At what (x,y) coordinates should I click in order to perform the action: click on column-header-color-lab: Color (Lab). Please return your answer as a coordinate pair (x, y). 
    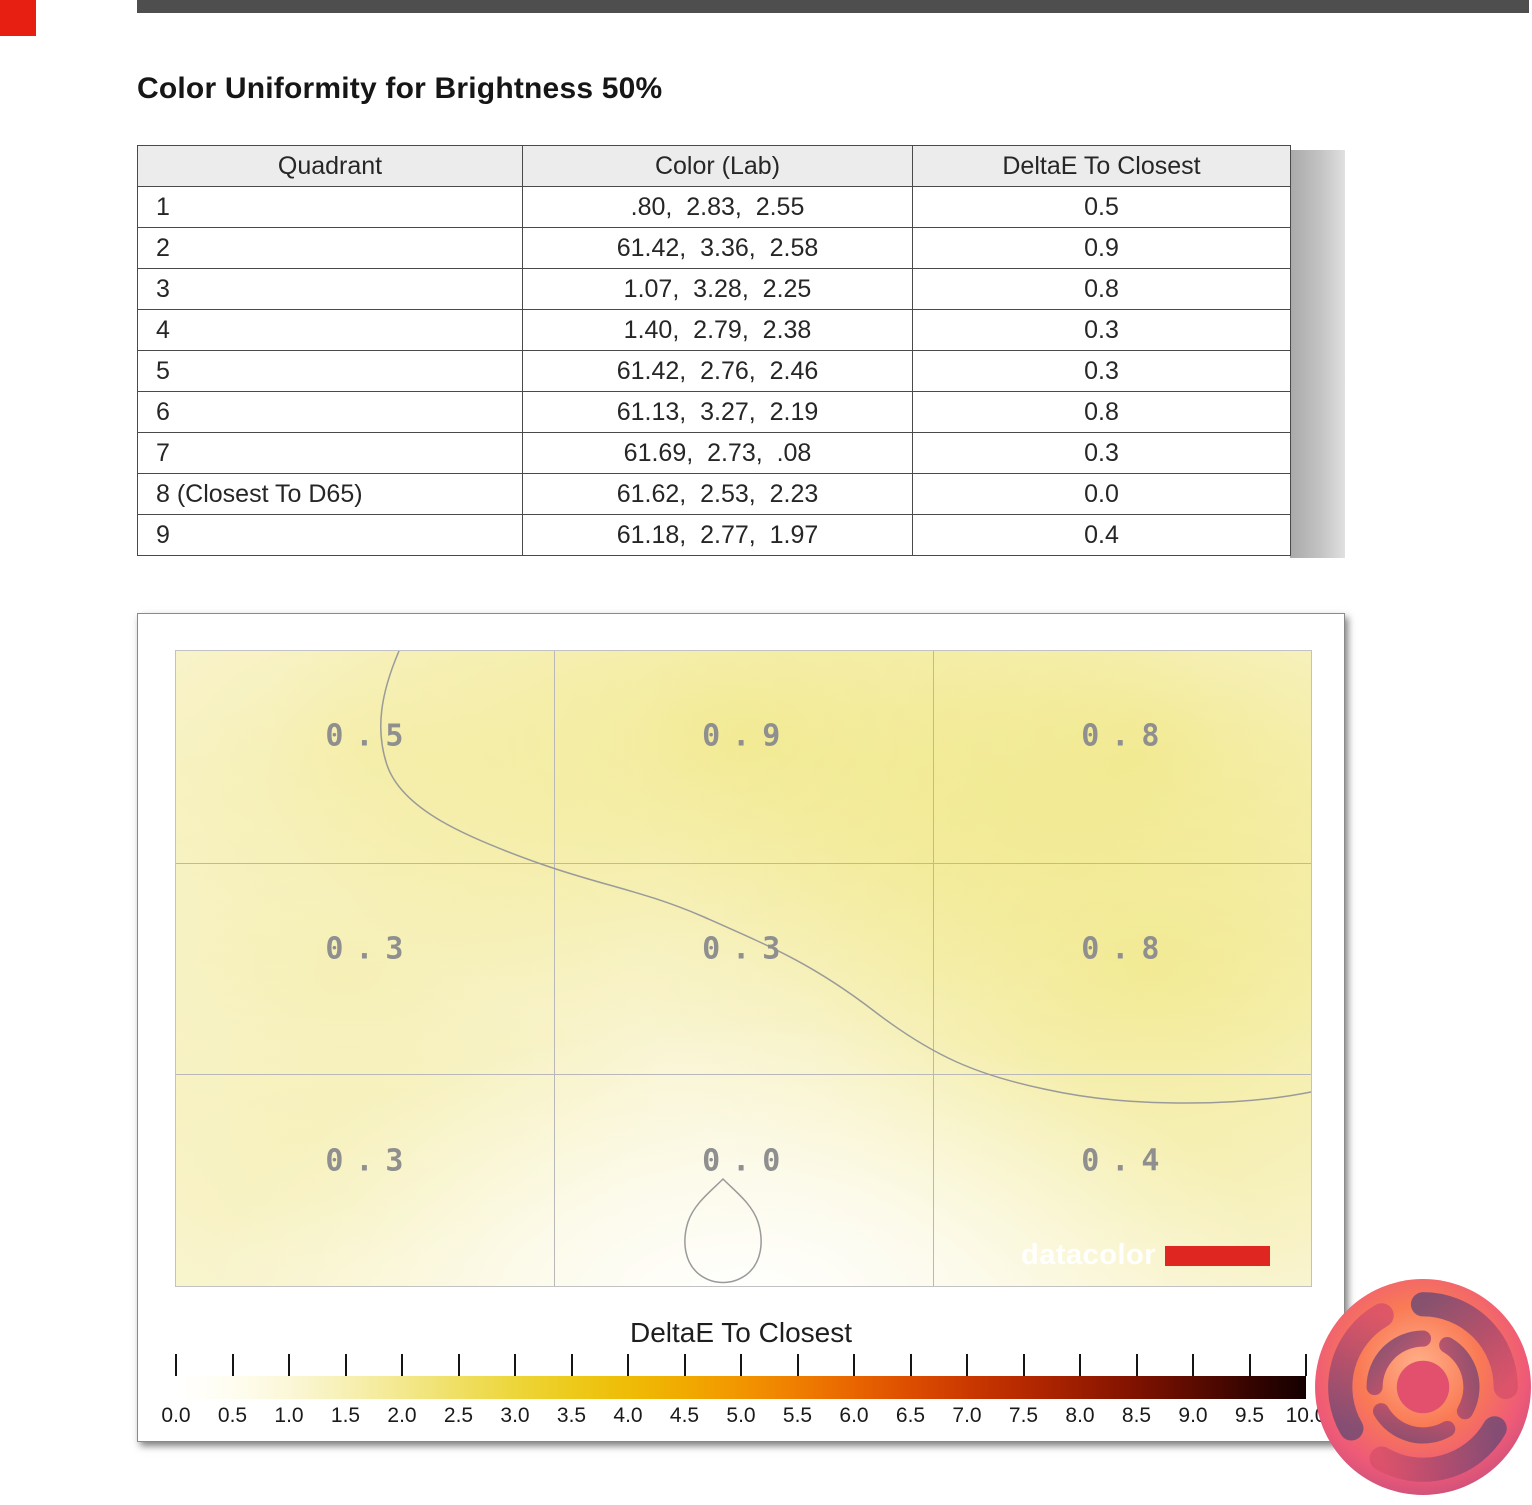
    Looking at the image, I should click on (717, 166).